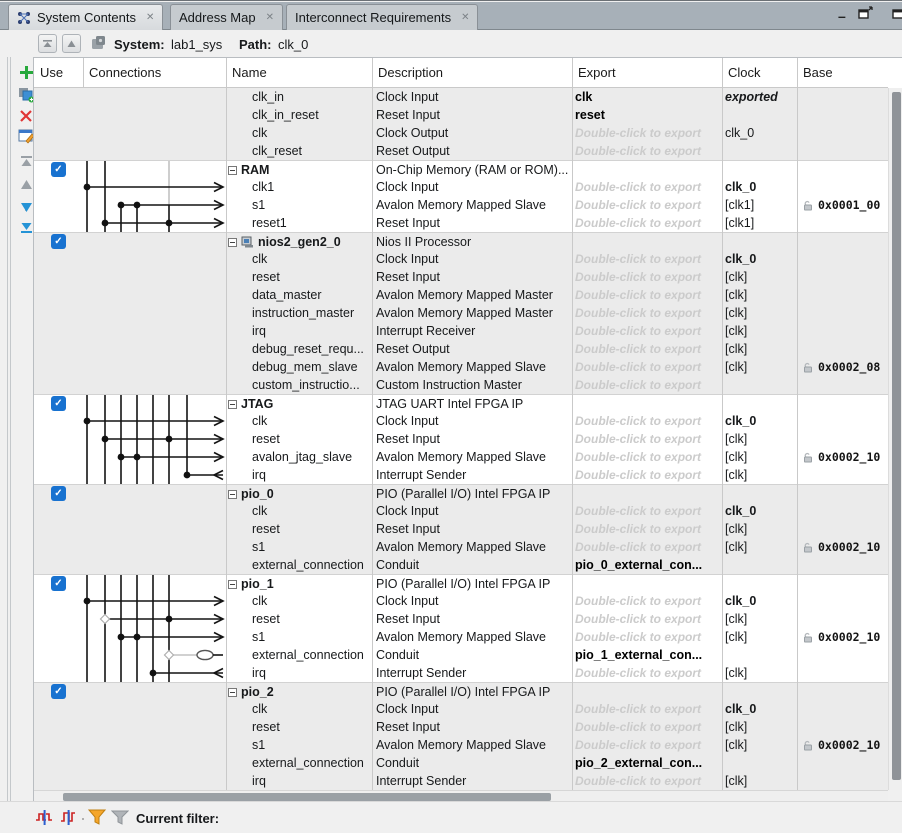 Image resolution: width=902 pixels, height=833 pixels. Describe the element at coordinates (461, 493) in the screenshot. I see `table-row: ✓ pio_0 PIO (Parallel I/O) Intel FPGA IP` at that location.